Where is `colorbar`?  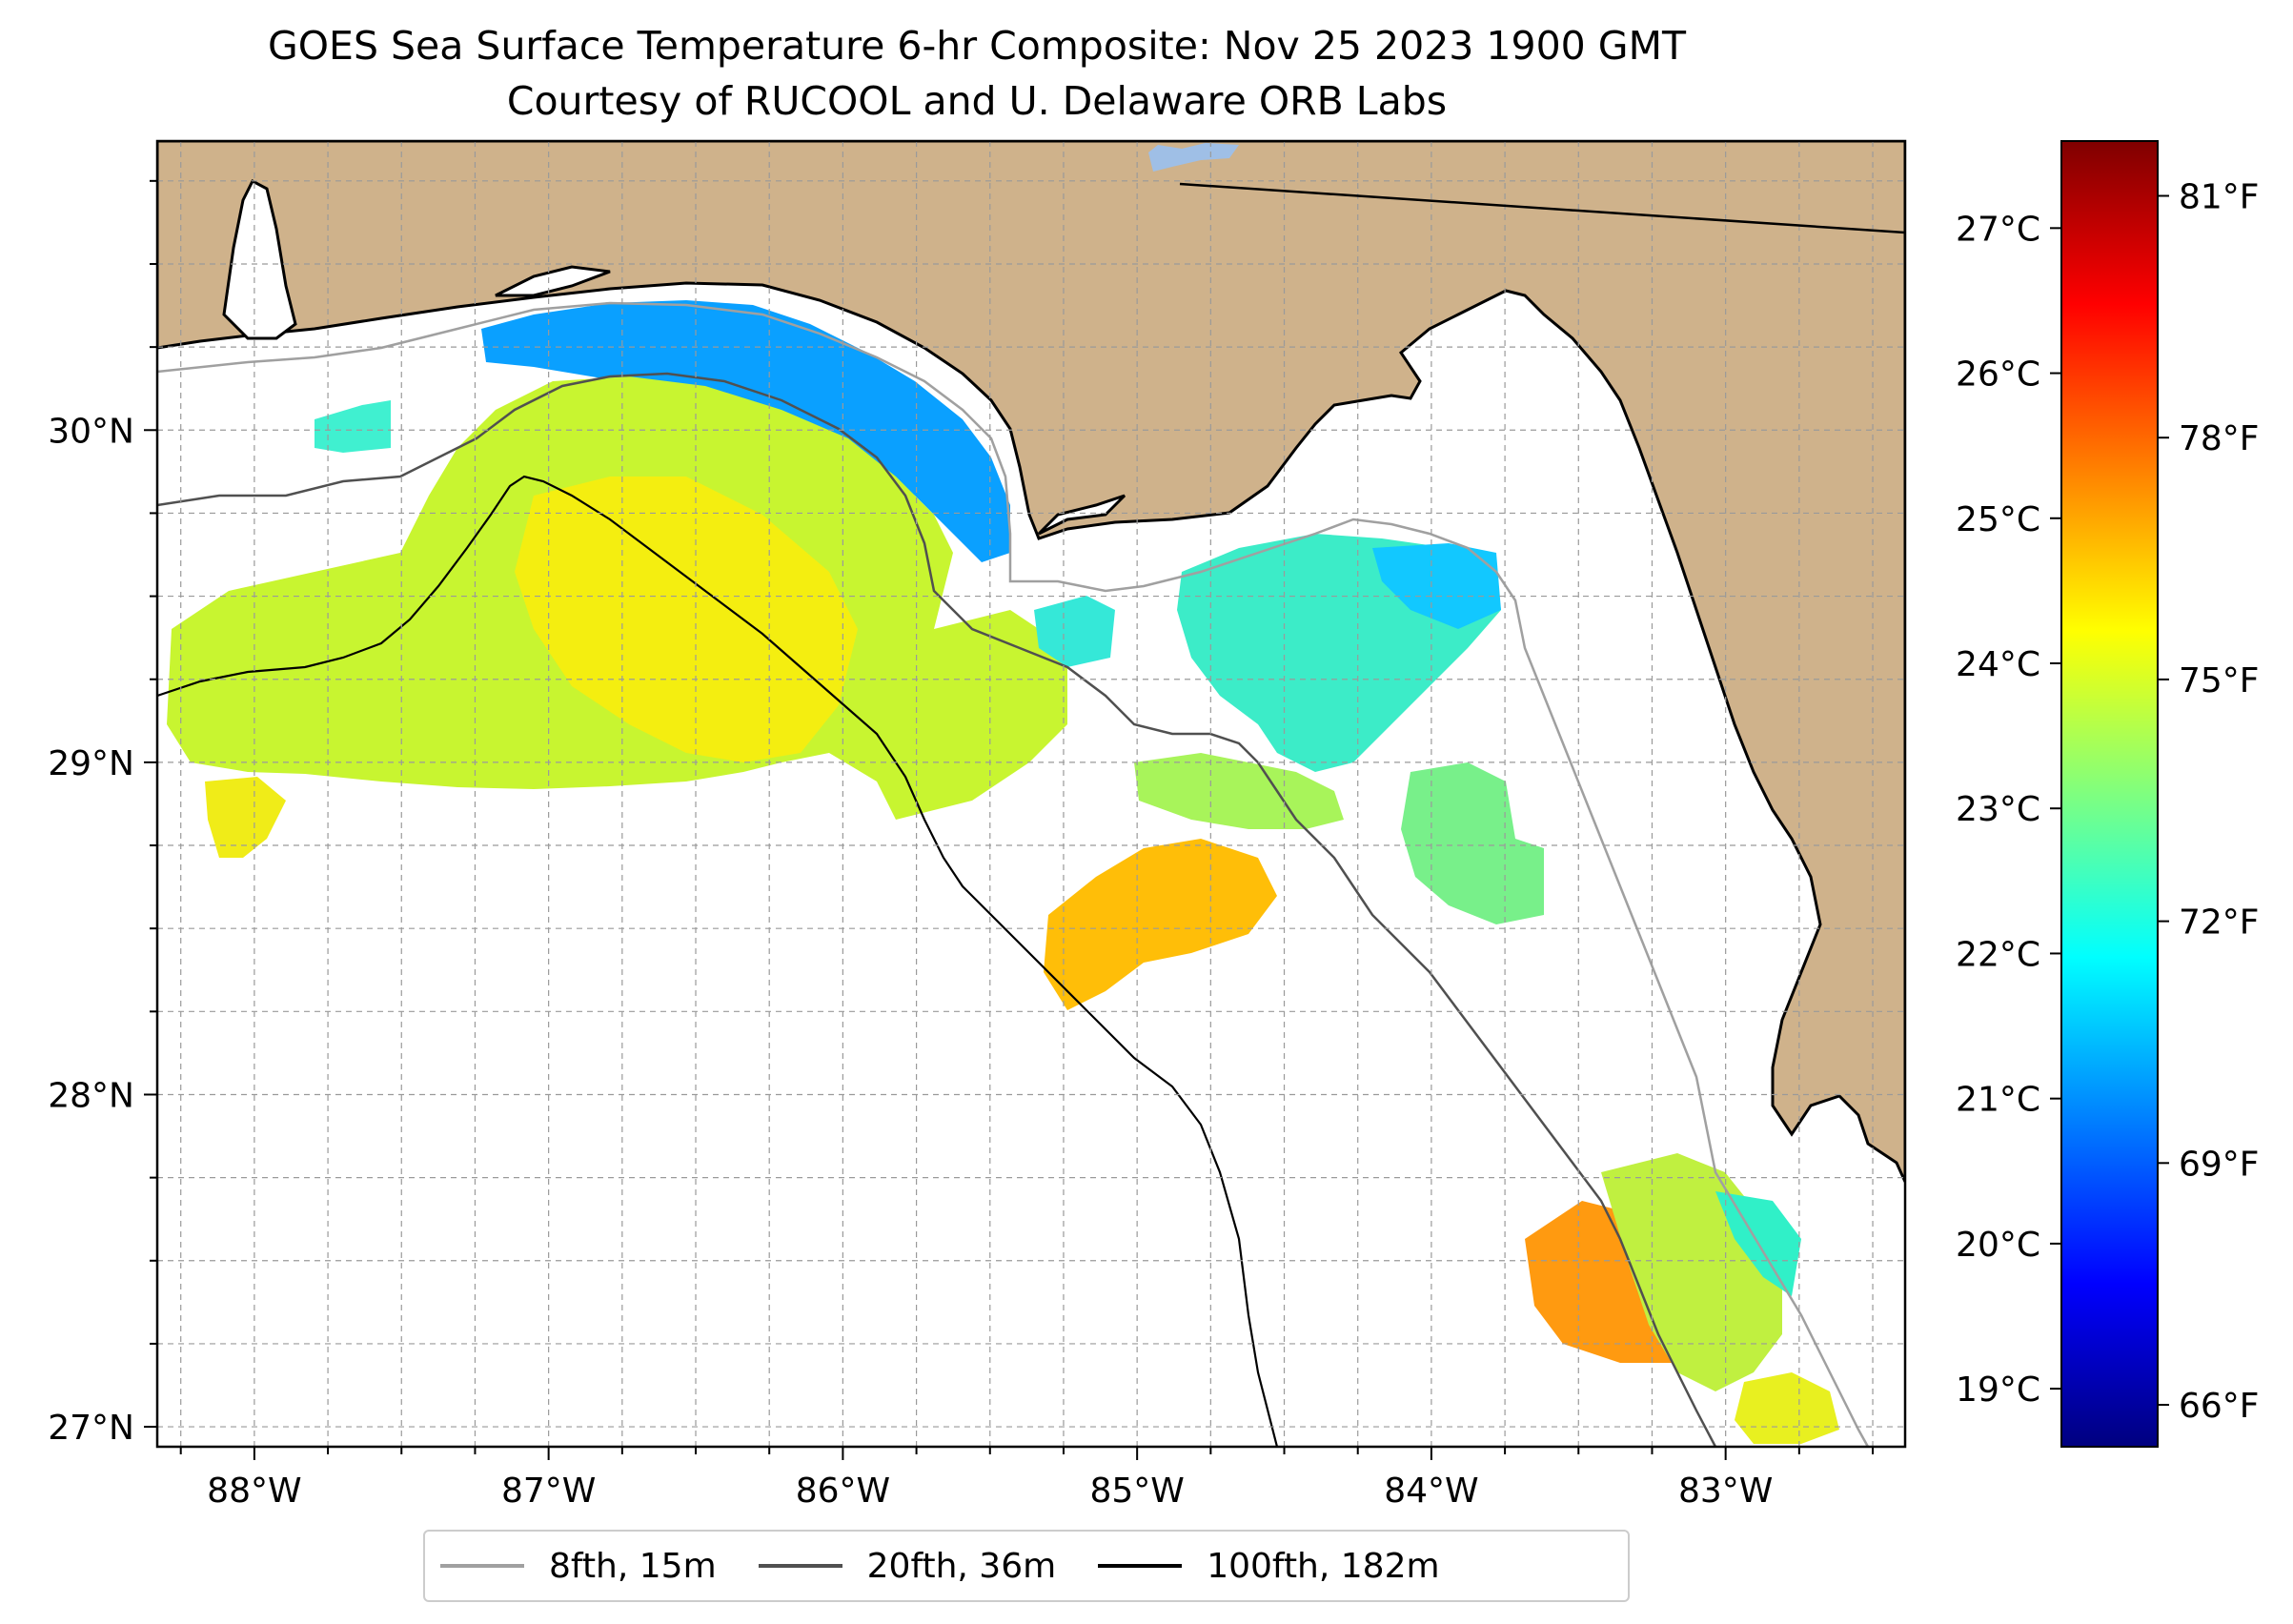 colorbar is located at coordinates (2109, 794).